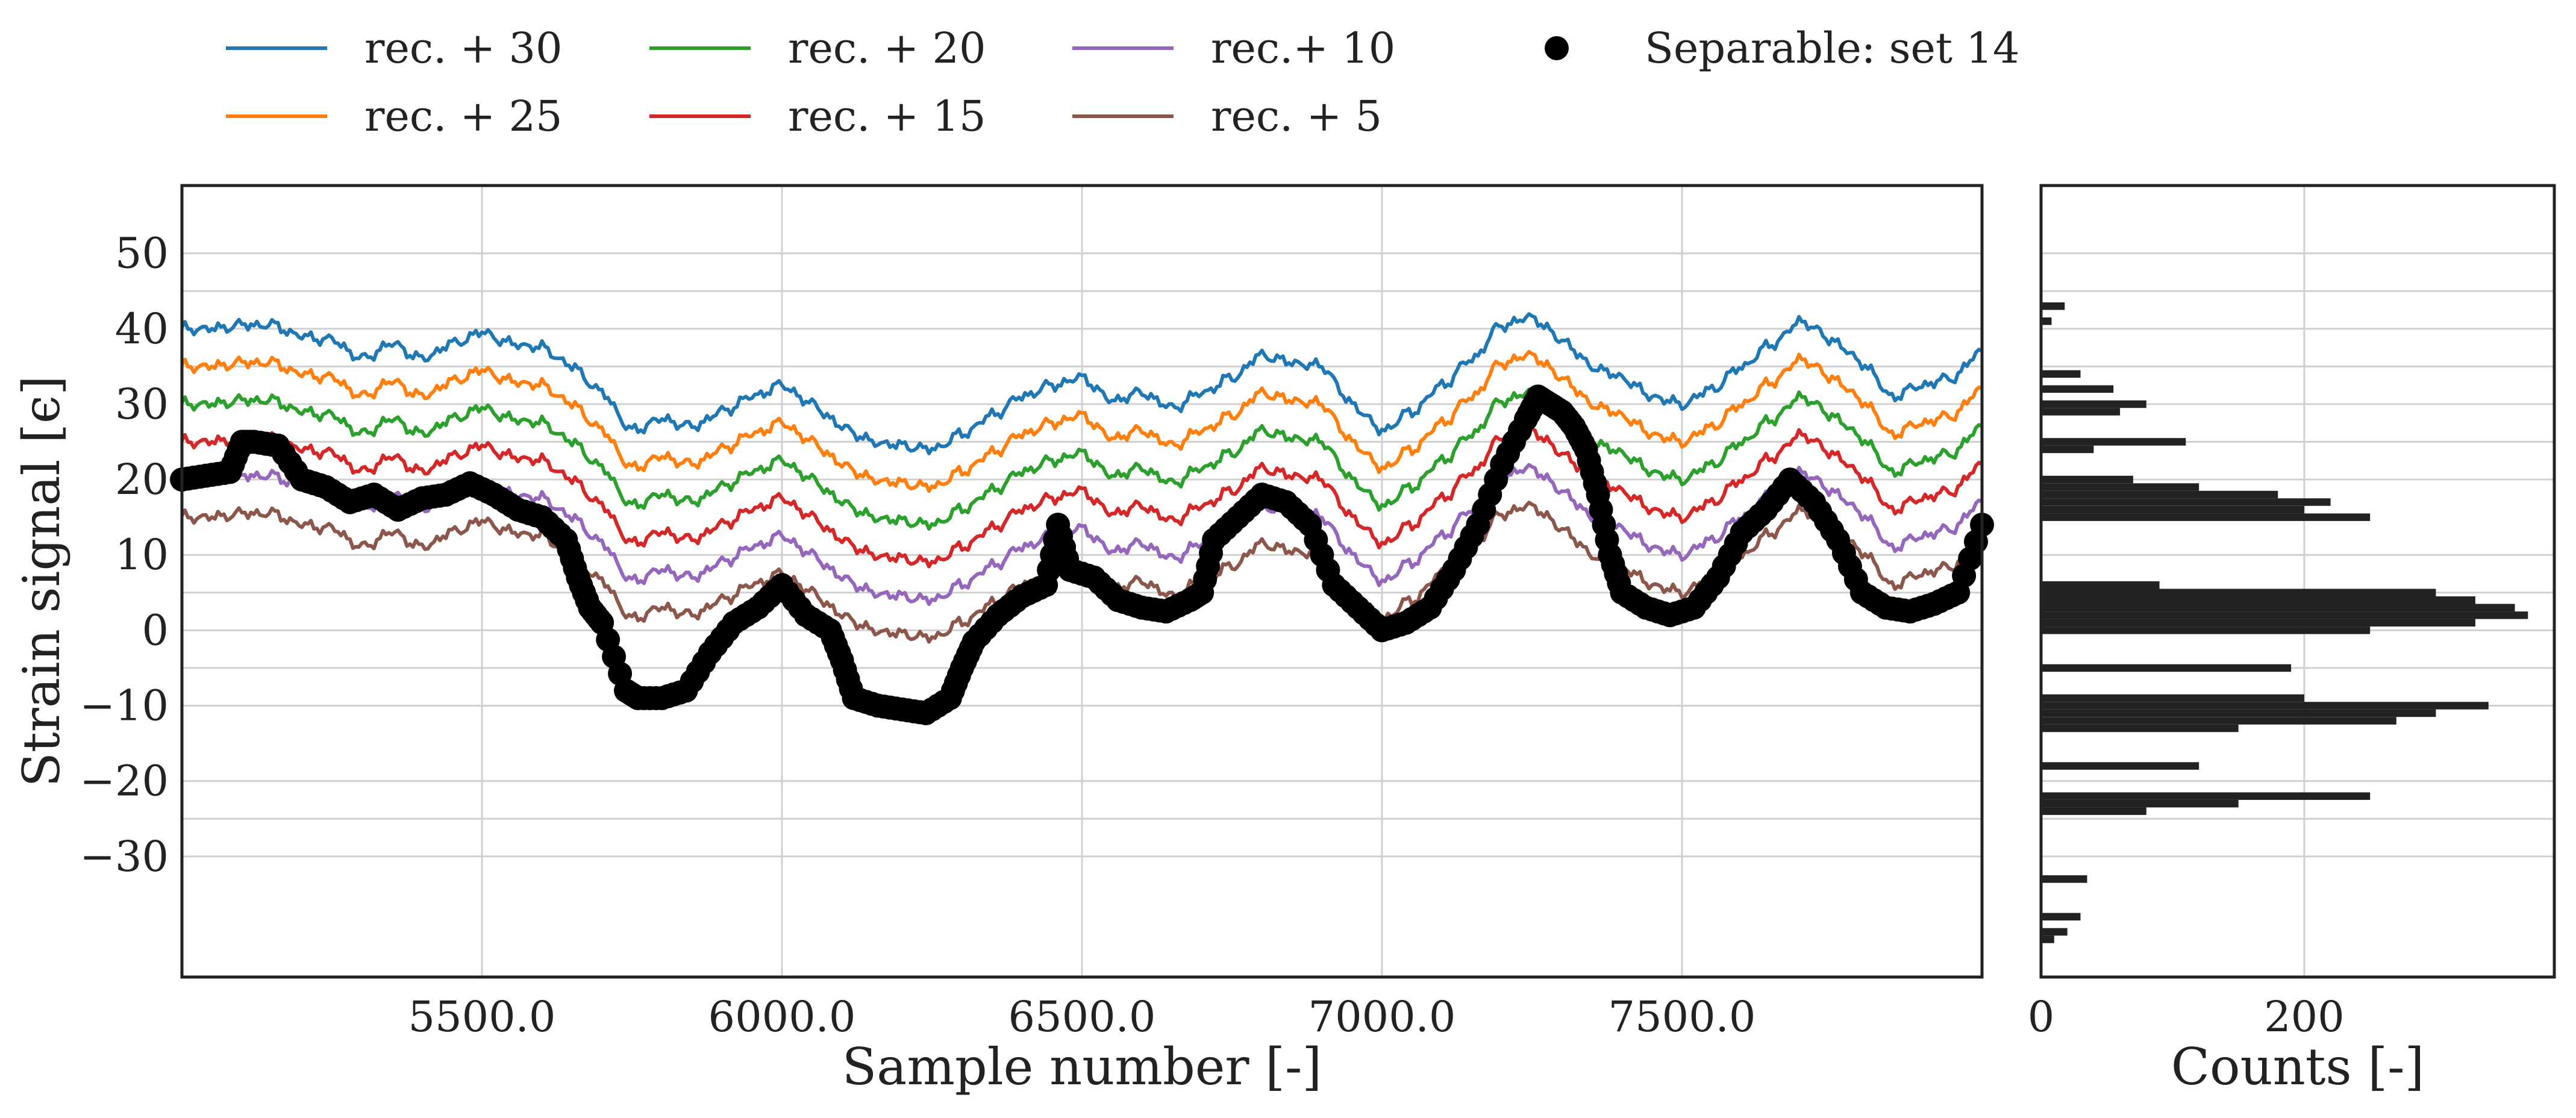 The image size is (2576, 1118). Describe the element at coordinates (887, 48) in the screenshot. I see `legend-label: rec. + 20` at that location.